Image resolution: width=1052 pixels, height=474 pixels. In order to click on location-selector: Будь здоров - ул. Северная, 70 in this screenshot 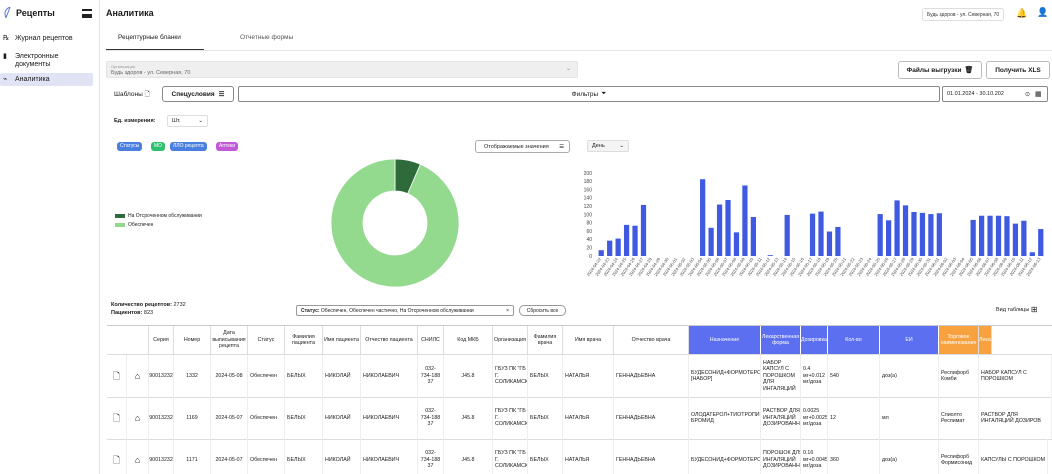, I will do `click(963, 14)`.